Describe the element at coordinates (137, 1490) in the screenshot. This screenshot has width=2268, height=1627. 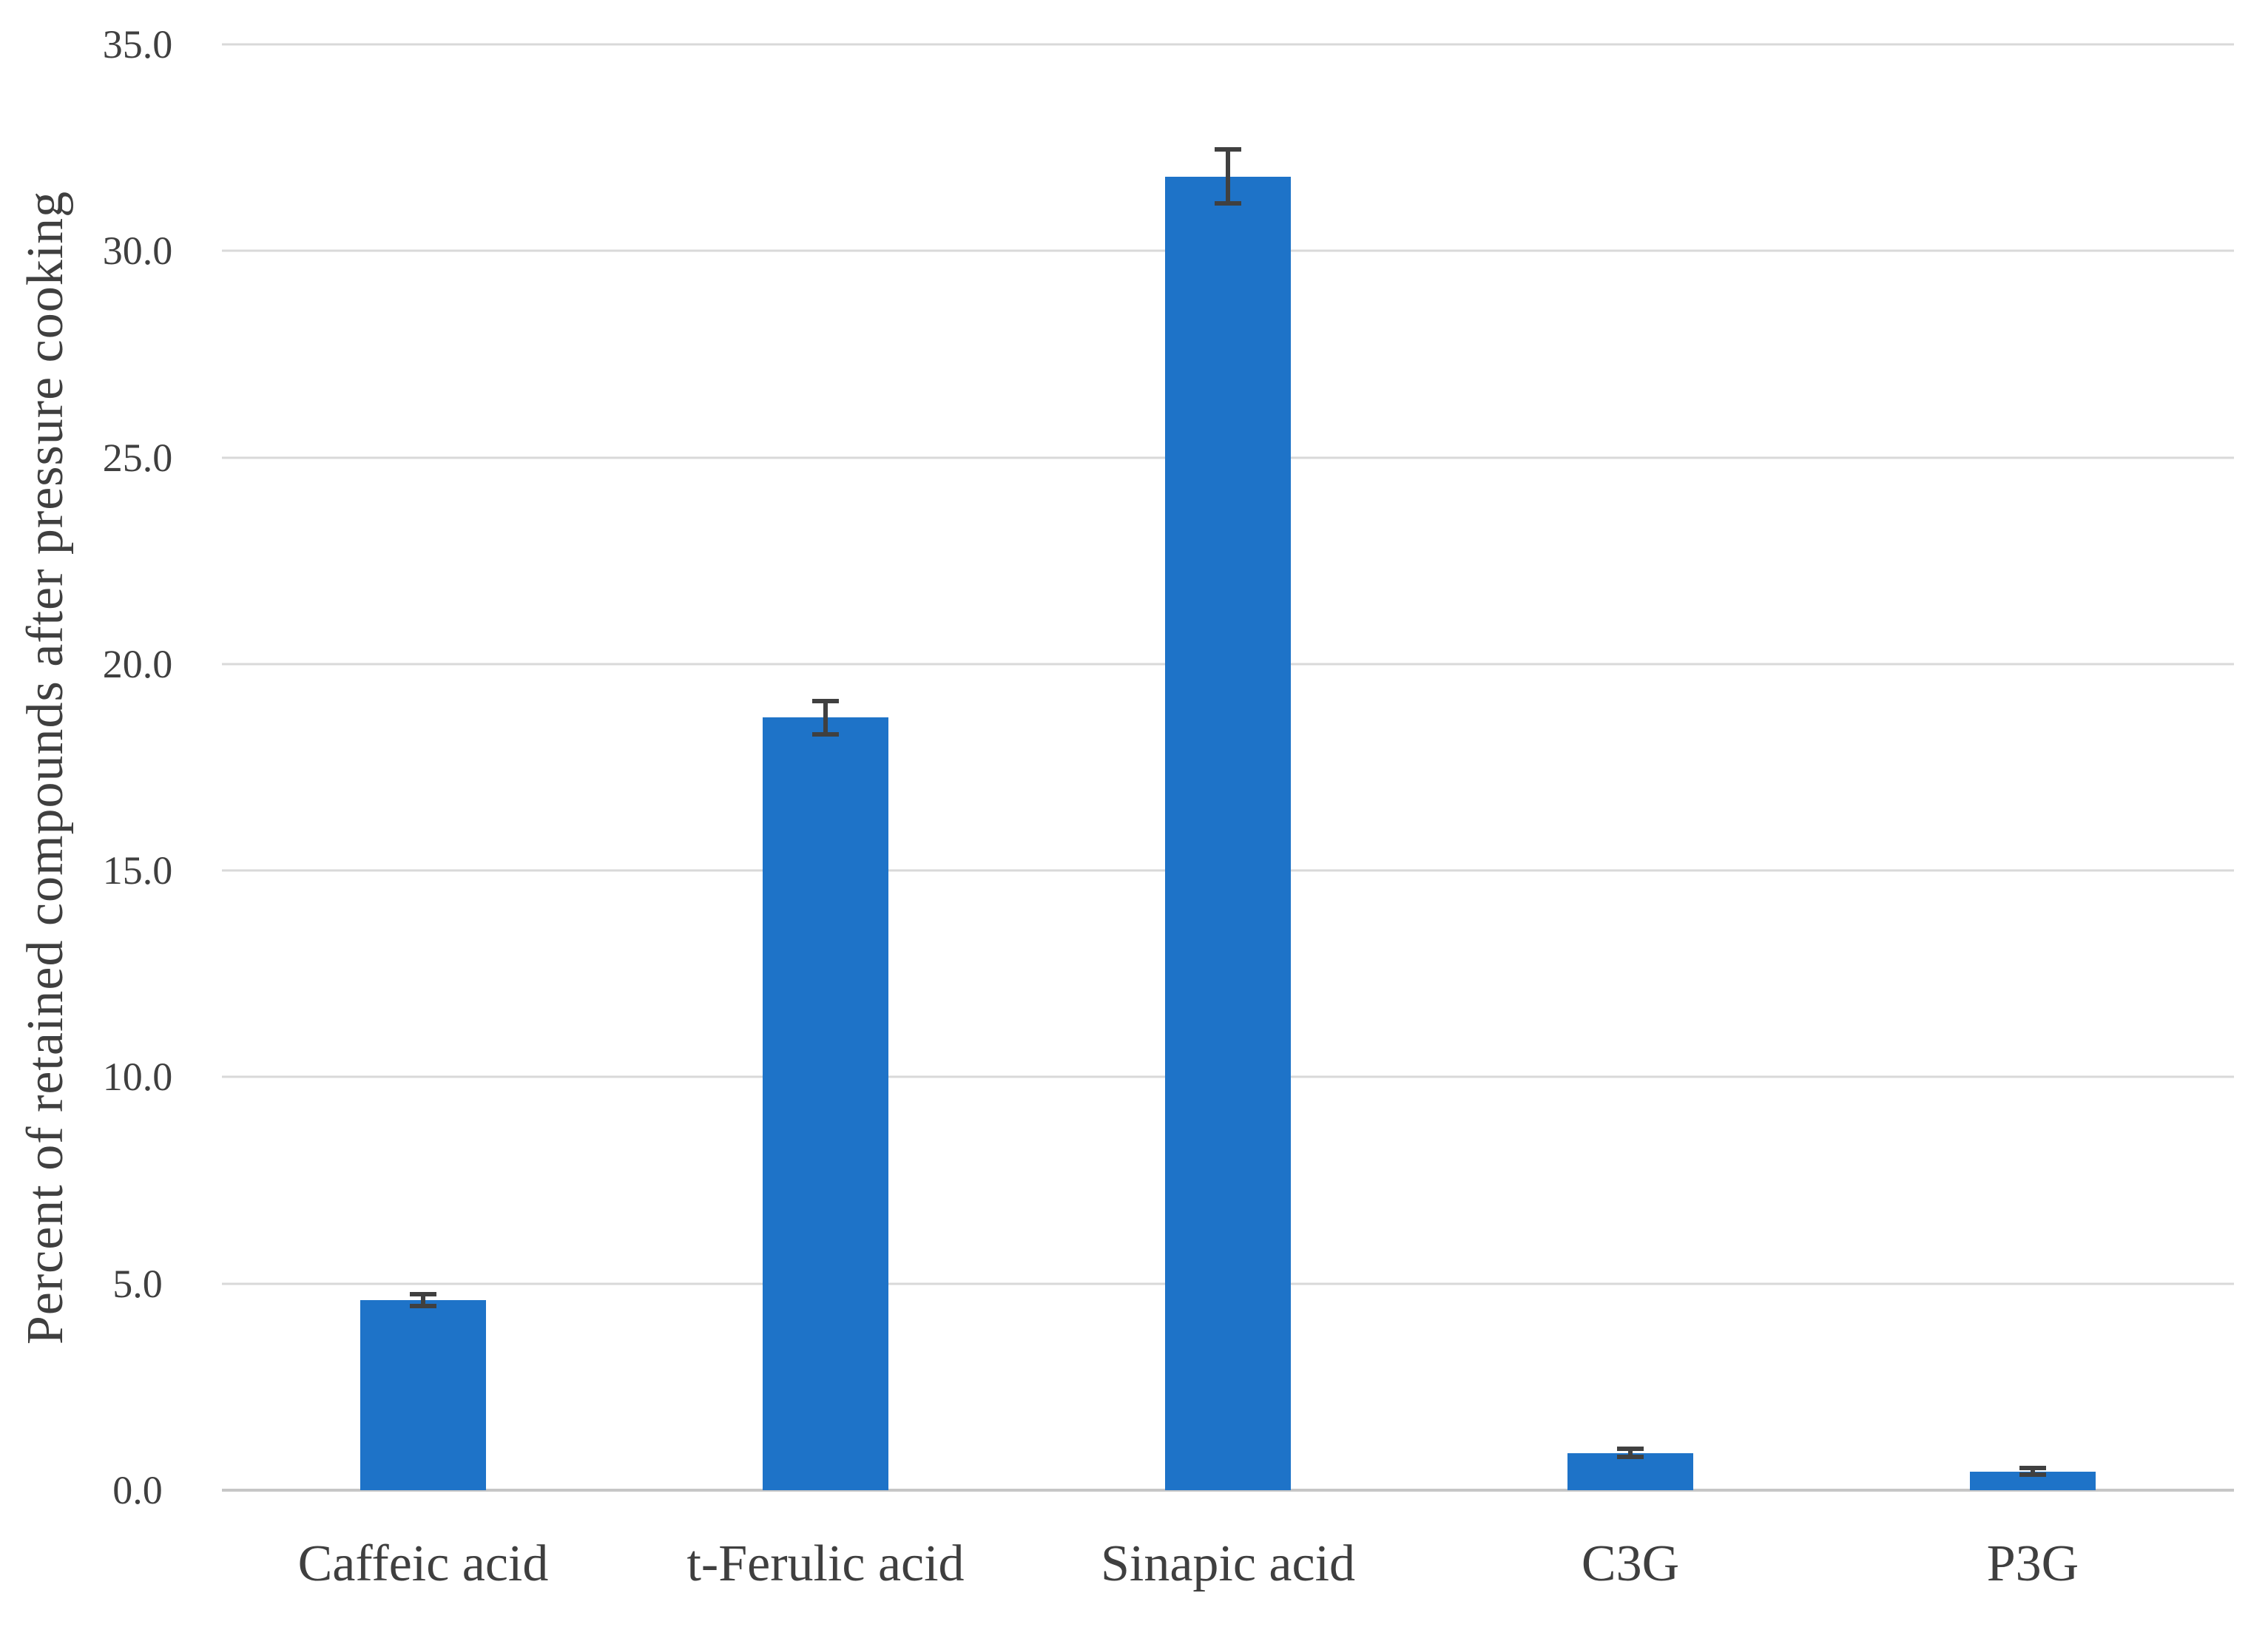
I see `y-tick-label-0.0: 0.0` at that location.